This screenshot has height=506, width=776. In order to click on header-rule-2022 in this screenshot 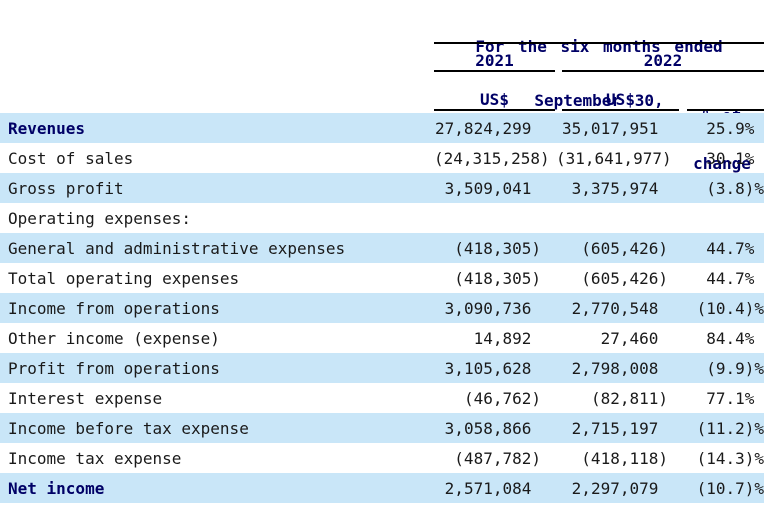, I will do `click(663, 71)`.